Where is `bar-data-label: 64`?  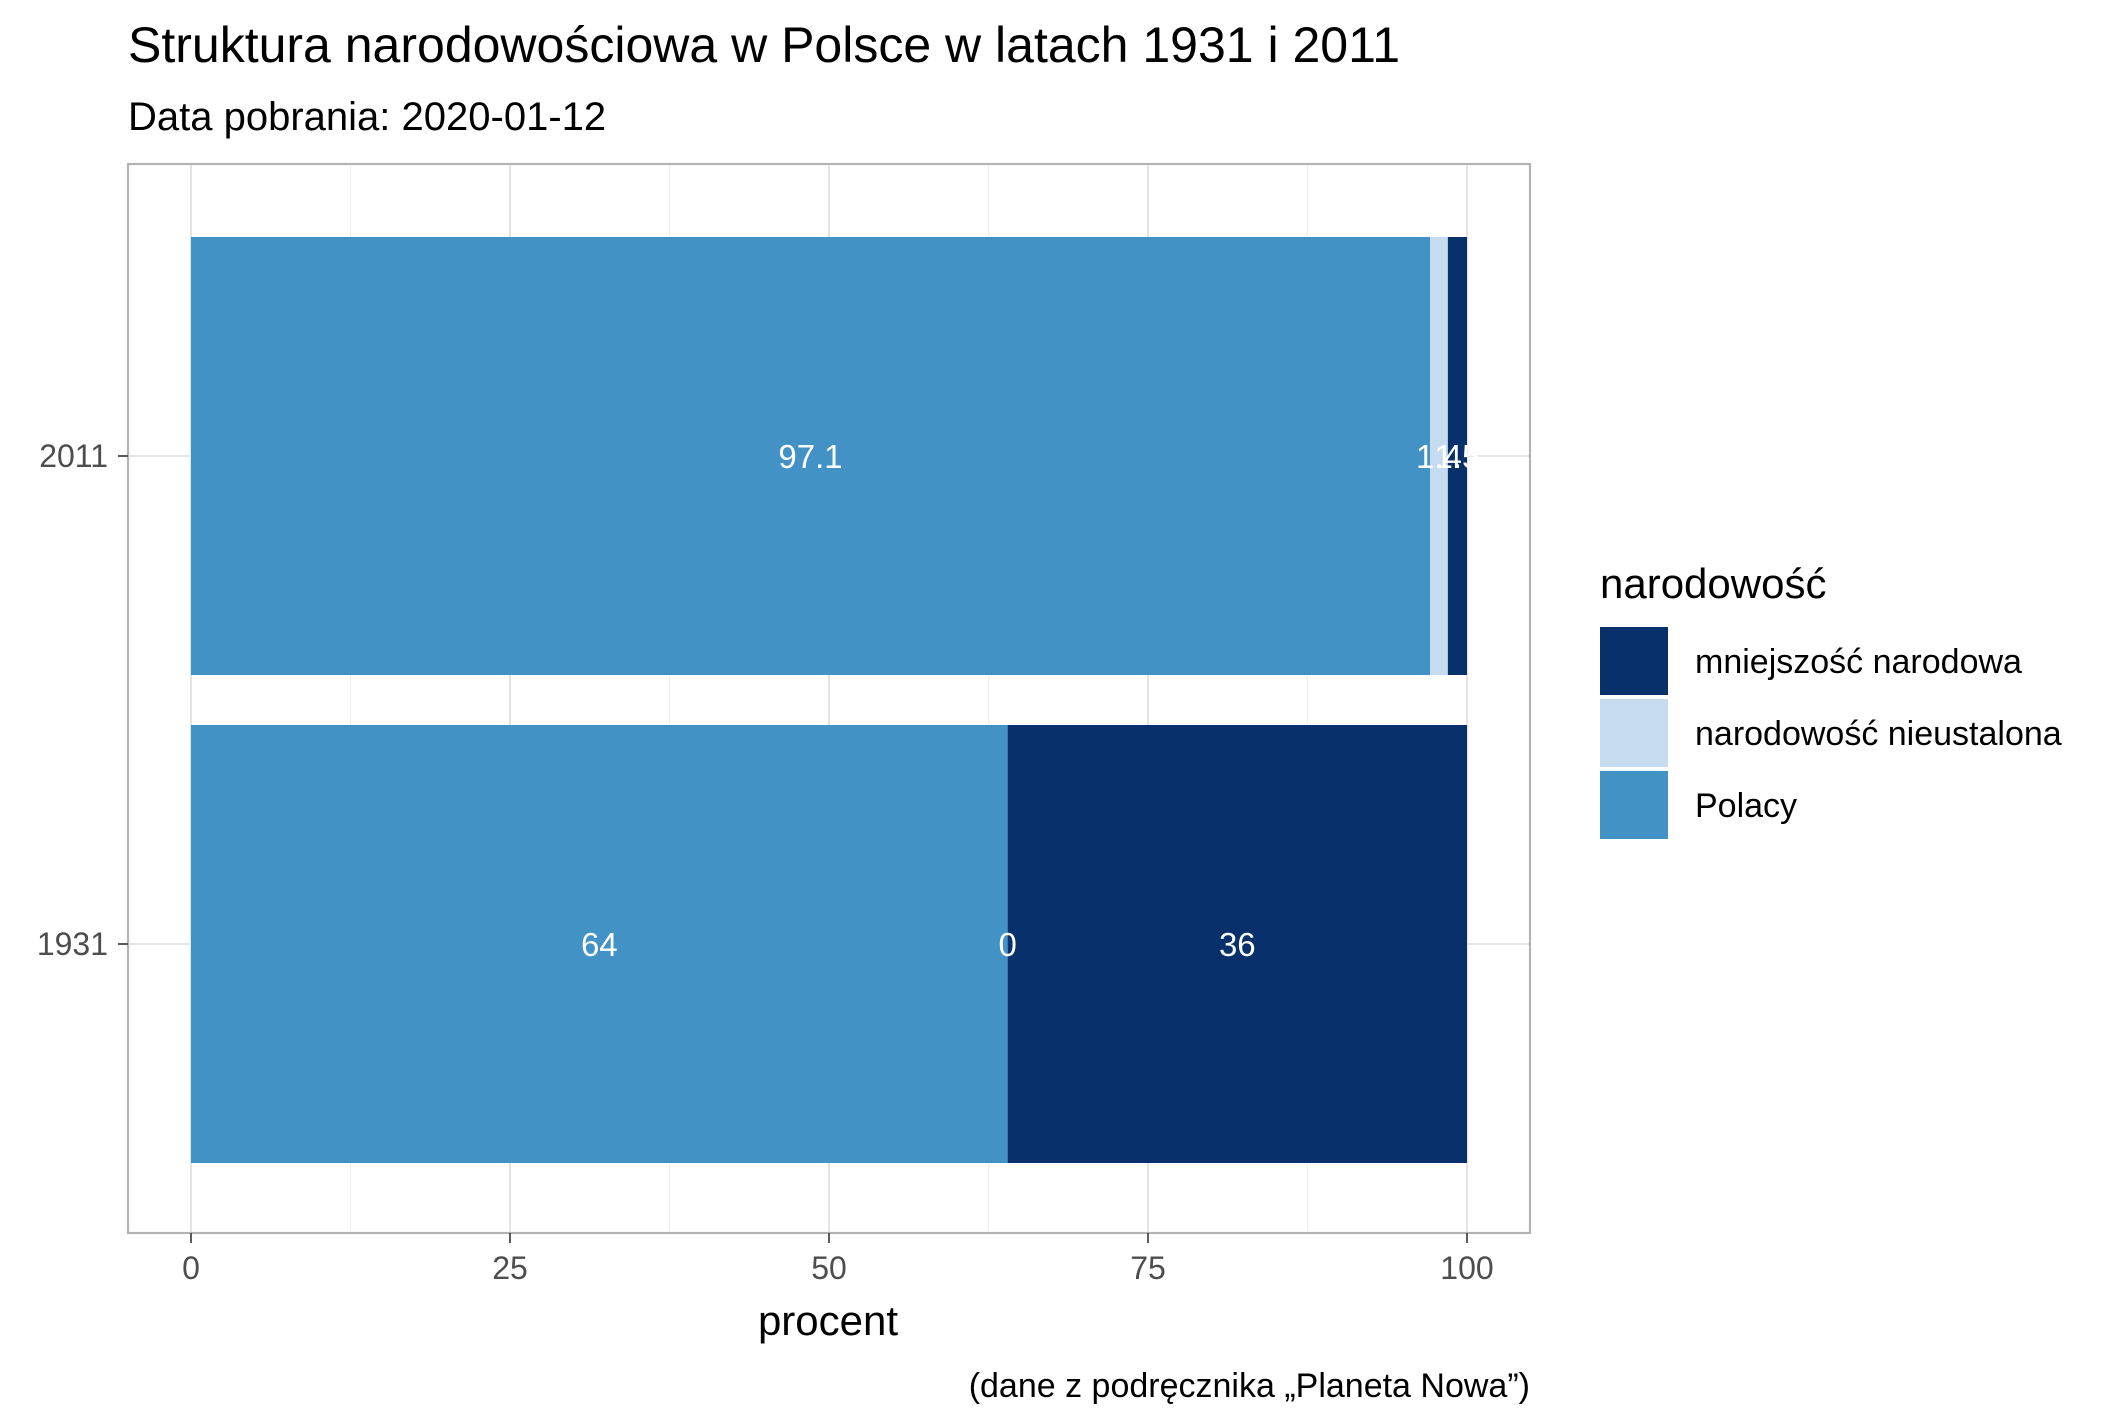 bar-data-label: 64 is located at coordinates (599, 944).